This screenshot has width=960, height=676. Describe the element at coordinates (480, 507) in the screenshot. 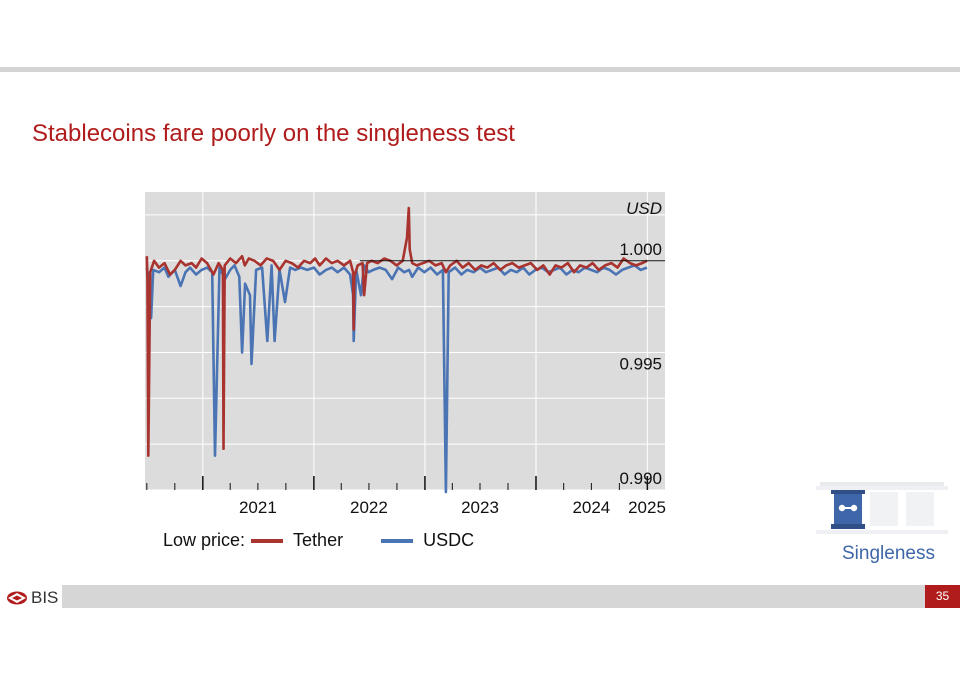

I see `x-tick-label: 2023` at that location.